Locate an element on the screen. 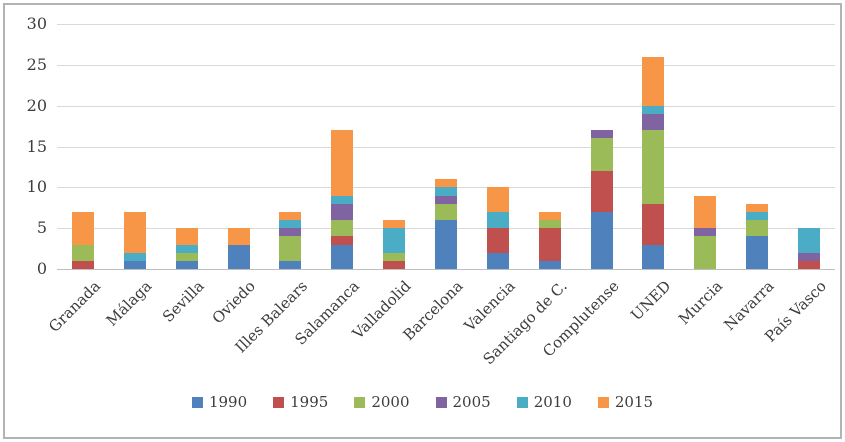  x-axis-label-sevilla: Sevilla is located at coordinates (183, 301).